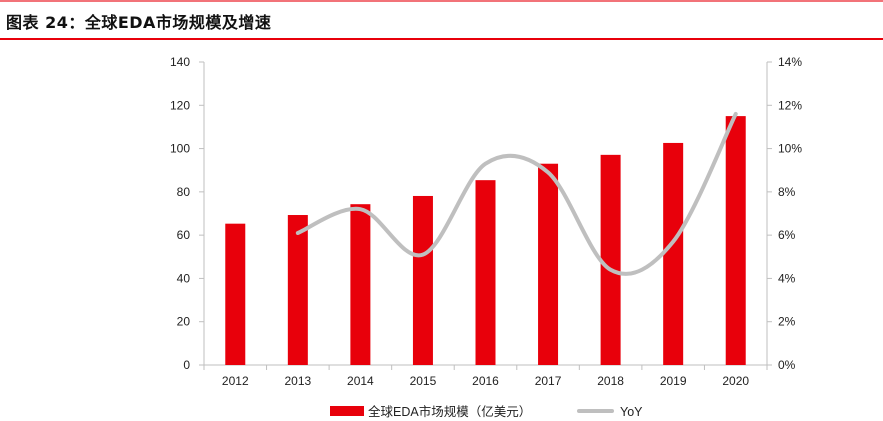 The image size is (883, 421). Describe the element at coordinates (184, 235) in the screenshot. I see `left-tick-label: 60` at that location.